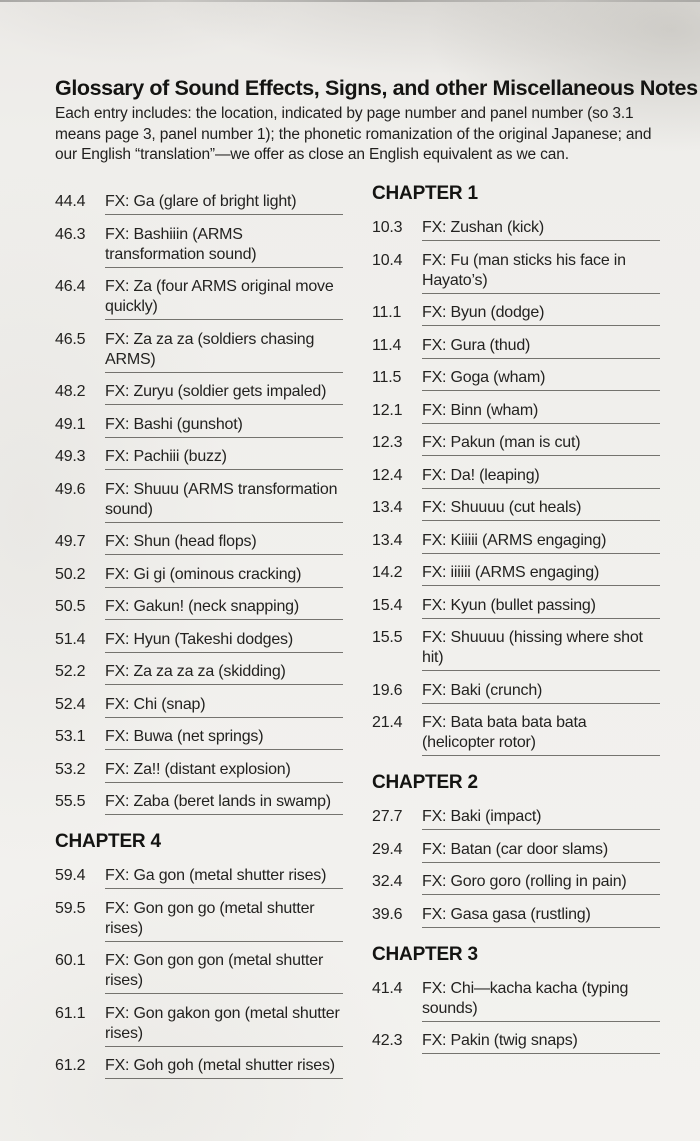 The width and height of the screenshot is (700, 1141). I want to click on entry-row: 10.3 FX: Zushan (kick), so click(516, 229).